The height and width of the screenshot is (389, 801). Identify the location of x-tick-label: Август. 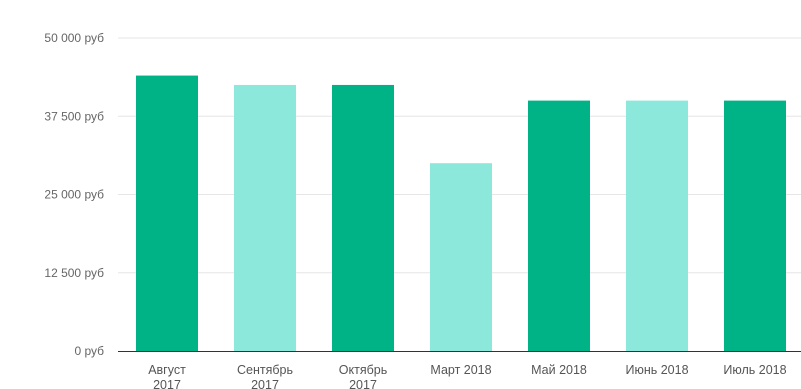
(167, 370).